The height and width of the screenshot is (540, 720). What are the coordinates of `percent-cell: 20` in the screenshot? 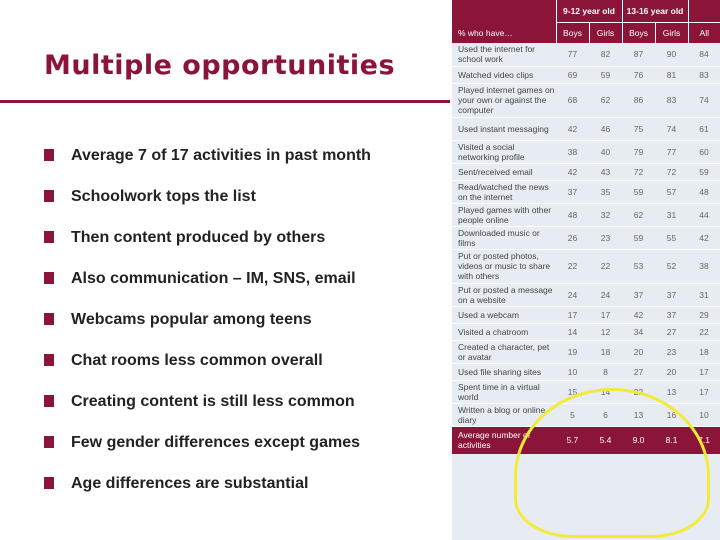 It's located at (639, 352).